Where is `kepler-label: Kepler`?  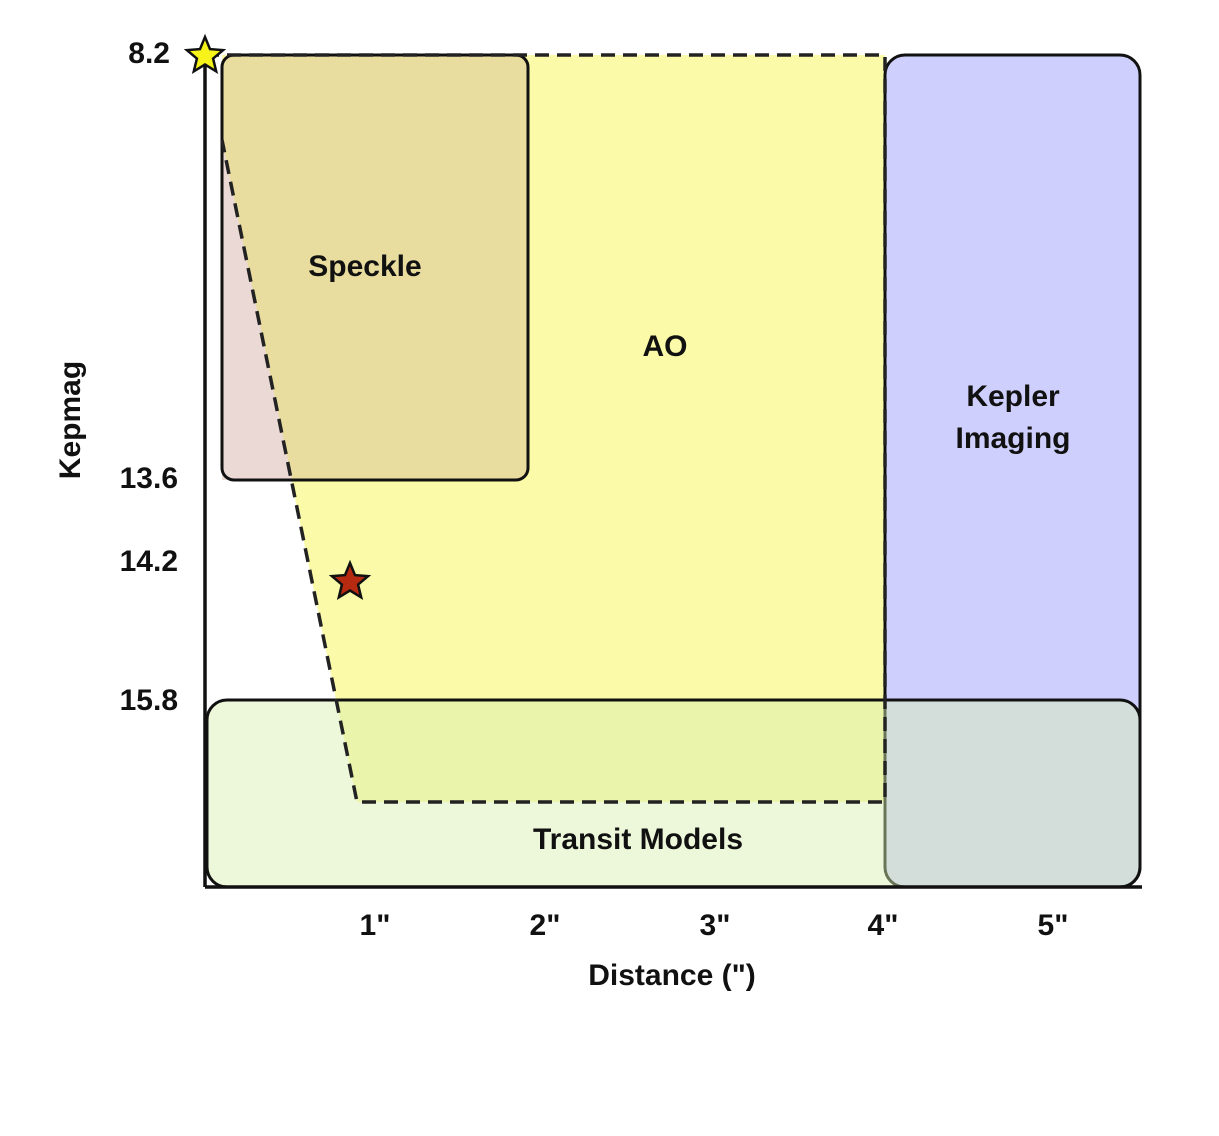 kepler-label: Kepler is located at coordinates (1013, 396).